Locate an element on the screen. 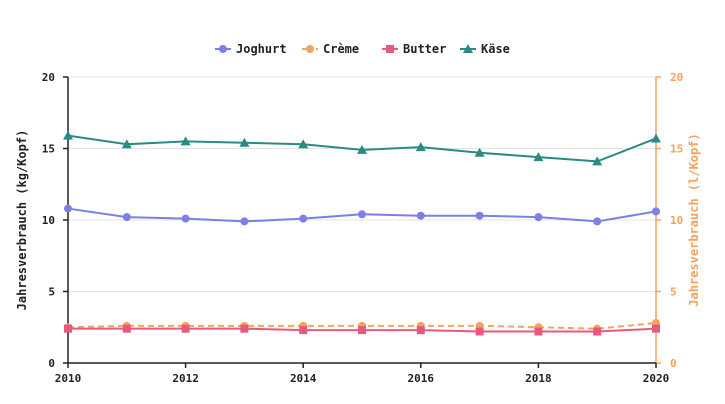 The width and height of the screenshot is (725, 404). y2-axis-title: Jahresverbrauch (l/Kopf) is located at coordinates (694, 219).